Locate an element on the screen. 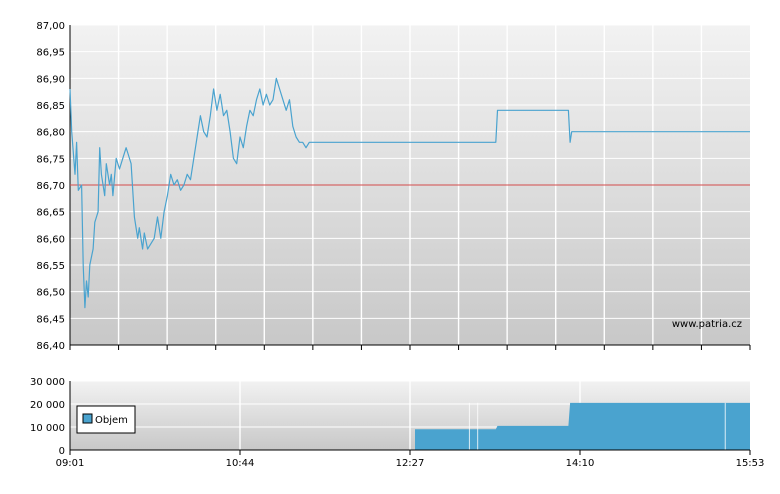  volume-y-tick-label: 0 is located at coordinates (62, 451).